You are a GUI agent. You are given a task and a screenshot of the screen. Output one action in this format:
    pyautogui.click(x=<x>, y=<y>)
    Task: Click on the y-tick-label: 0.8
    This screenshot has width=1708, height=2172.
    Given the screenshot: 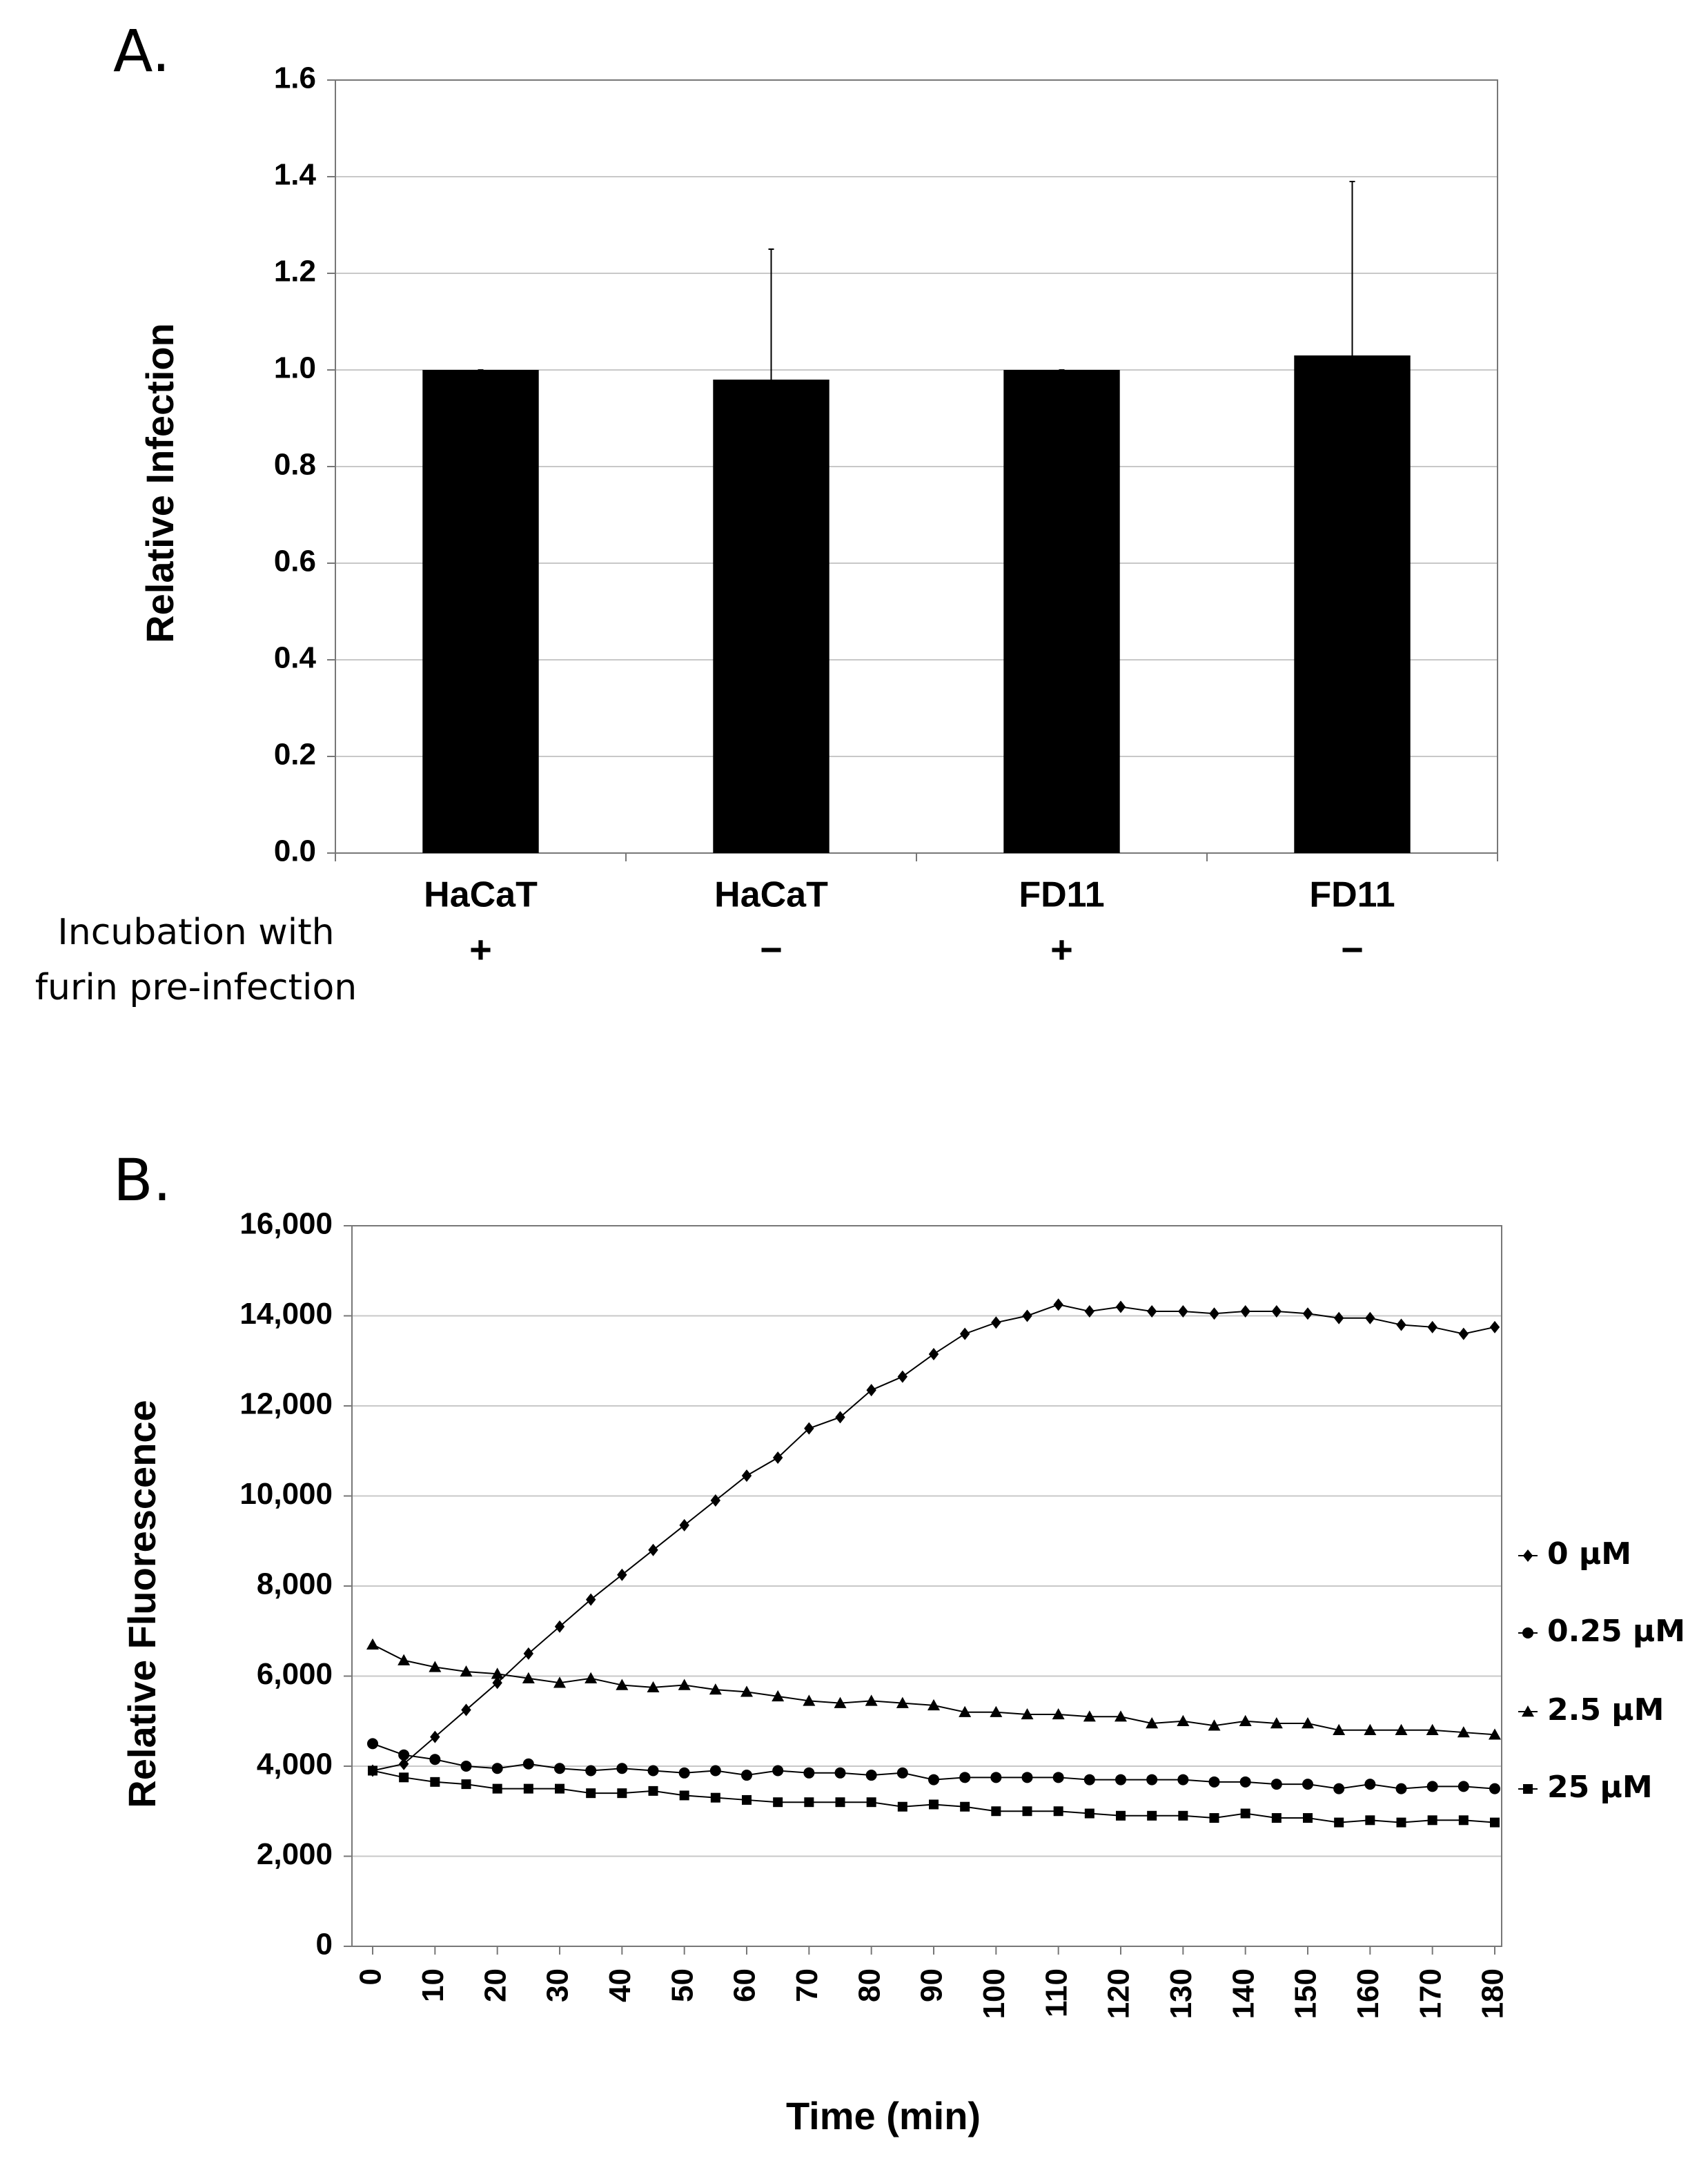 What is the action you would take?
    pyautogui.click(x=295, y=465)
    